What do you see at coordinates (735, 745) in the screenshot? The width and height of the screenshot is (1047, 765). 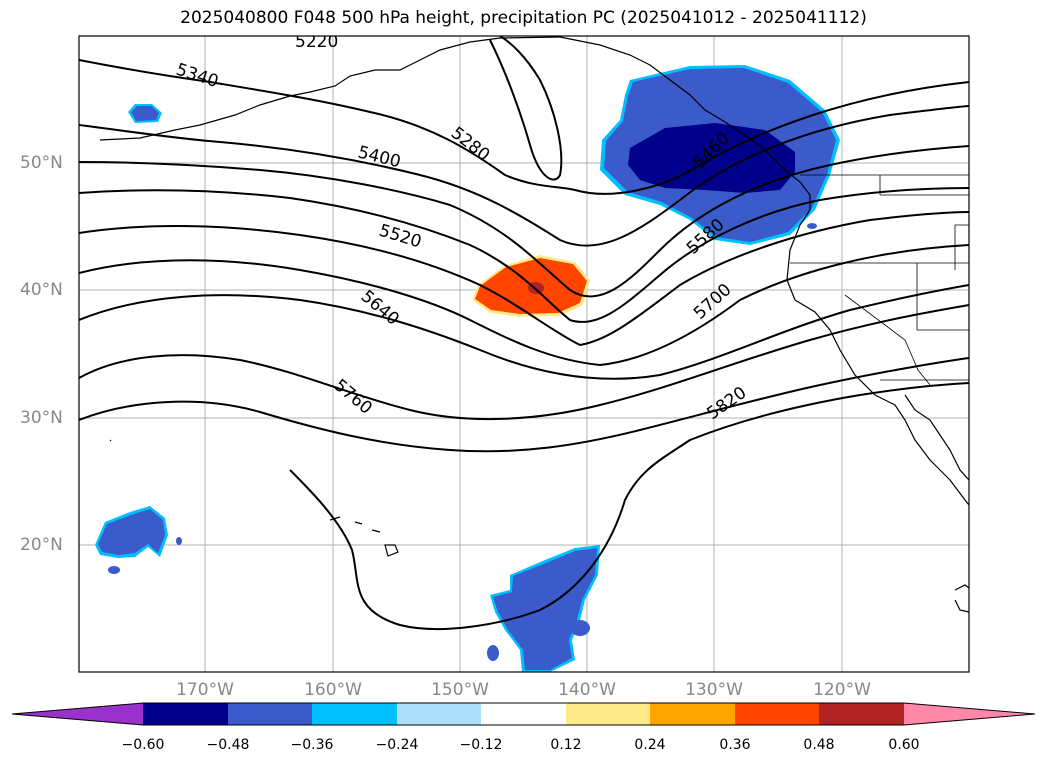 I see `colorbar-tick: 0.36` at bounding box center [735, 745].